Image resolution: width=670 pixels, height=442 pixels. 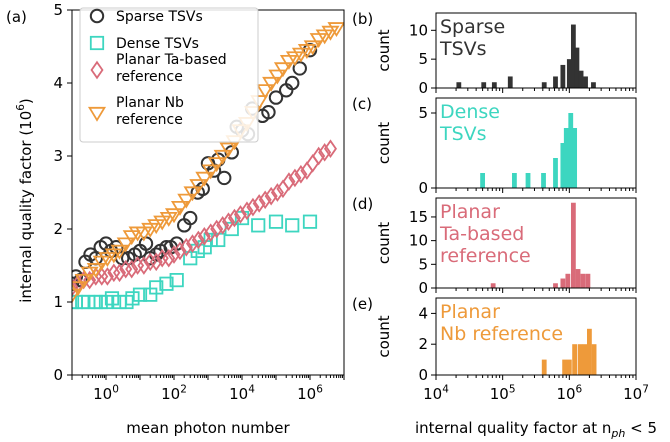 What do you see at coordinates (174, 393) in the screenshot?
I see `x-tick-label: 10²` at bounding box center [174, 393].